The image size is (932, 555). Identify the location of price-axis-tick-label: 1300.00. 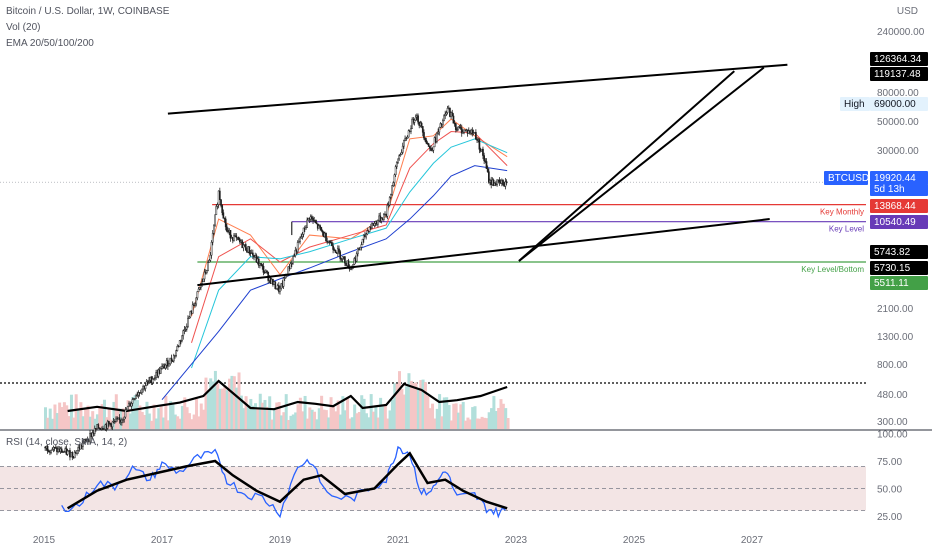
(895, 337).